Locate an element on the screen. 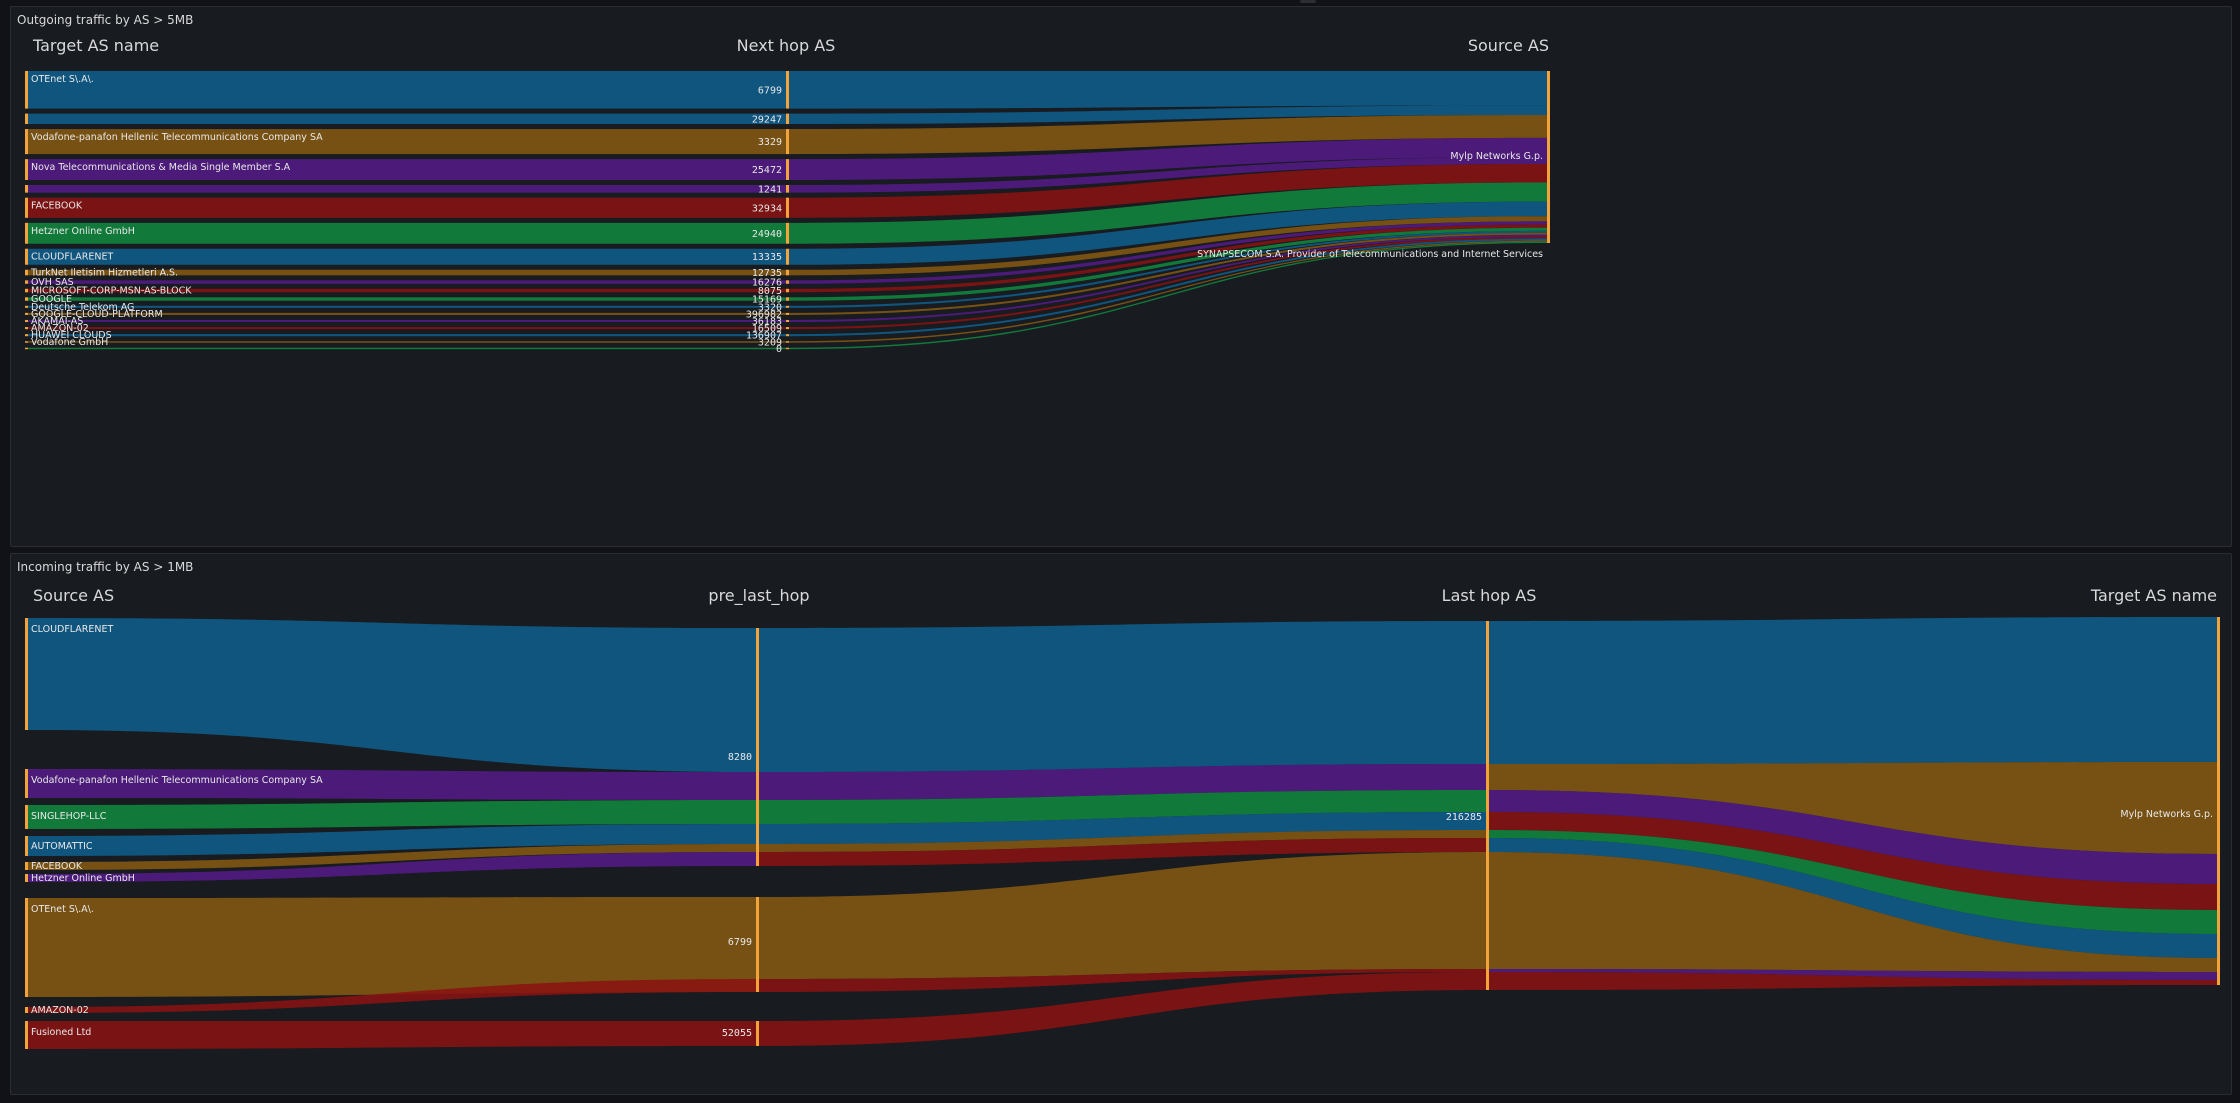  sankey-node-last-hop is located at coordinates (1487, 805).